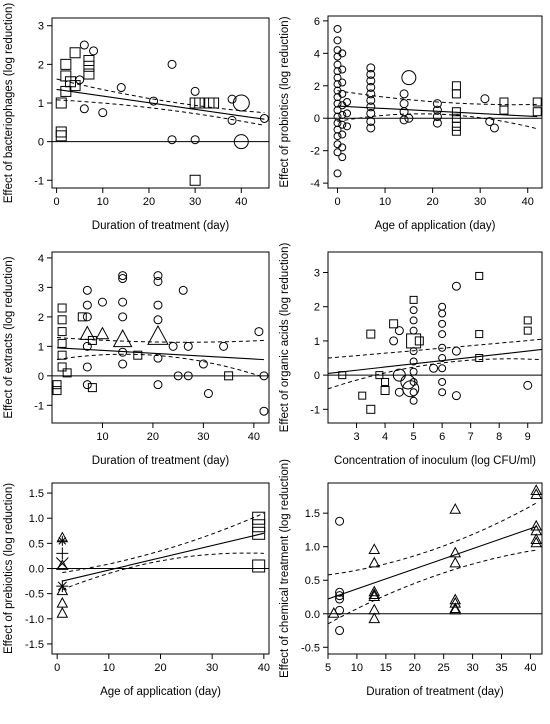 The image size is (550, 724). Describe the element at coordinates (310, 648) in the screenshot. I see `y-tick-label: -0.5` at that location.